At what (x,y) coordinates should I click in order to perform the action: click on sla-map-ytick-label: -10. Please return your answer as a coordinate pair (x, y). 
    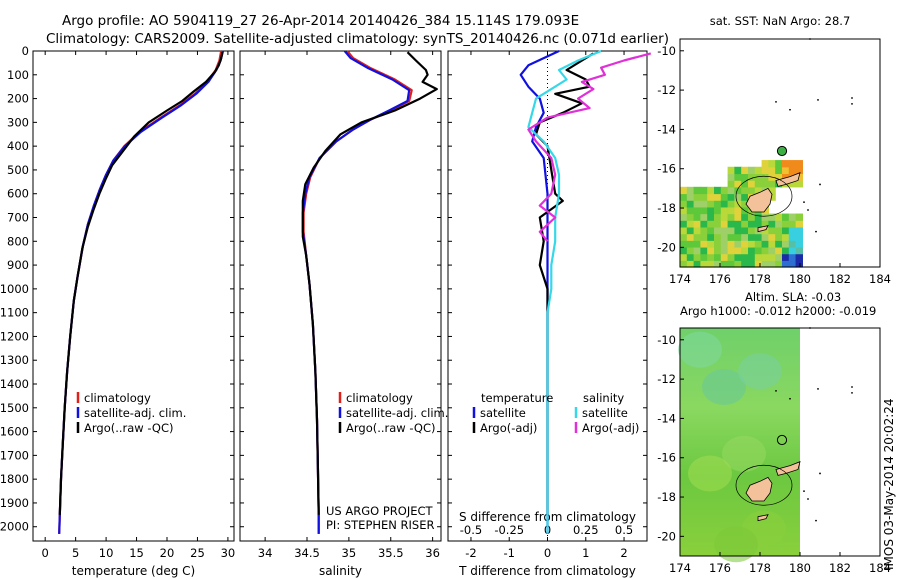
    Looking at the image, I should click on (666, 340).